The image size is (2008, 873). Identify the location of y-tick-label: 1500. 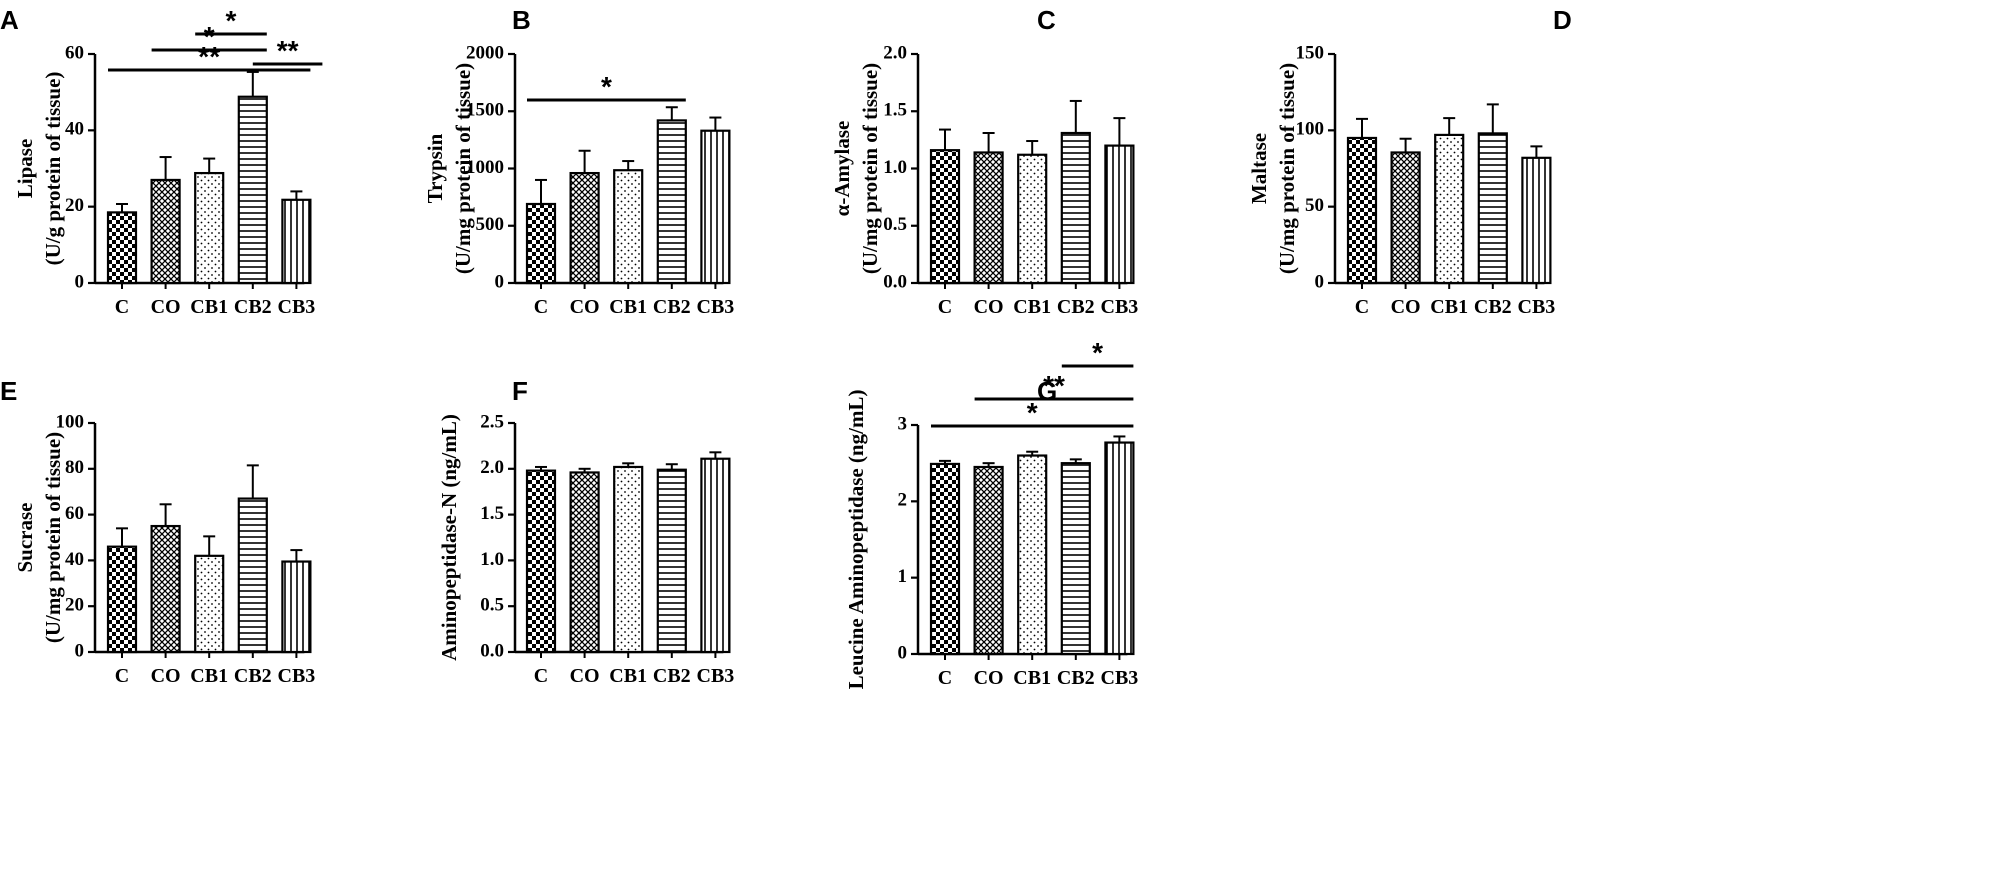
(485, 110).